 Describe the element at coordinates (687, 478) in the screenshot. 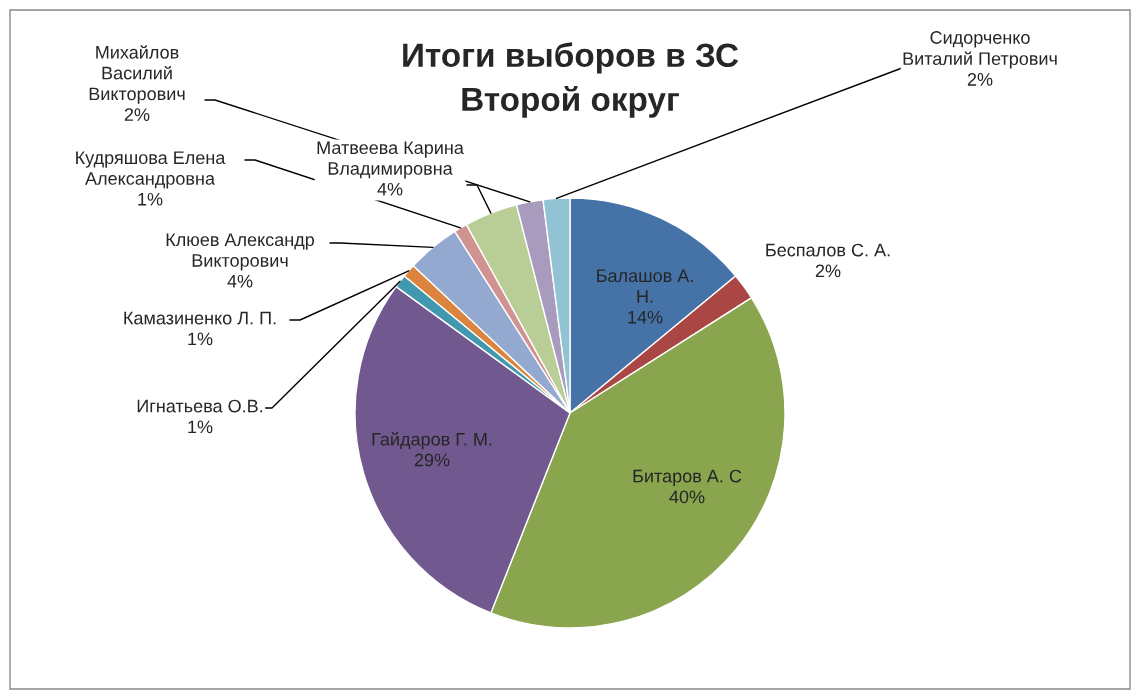

I see `slice-label: Битаров А. С` at that location.